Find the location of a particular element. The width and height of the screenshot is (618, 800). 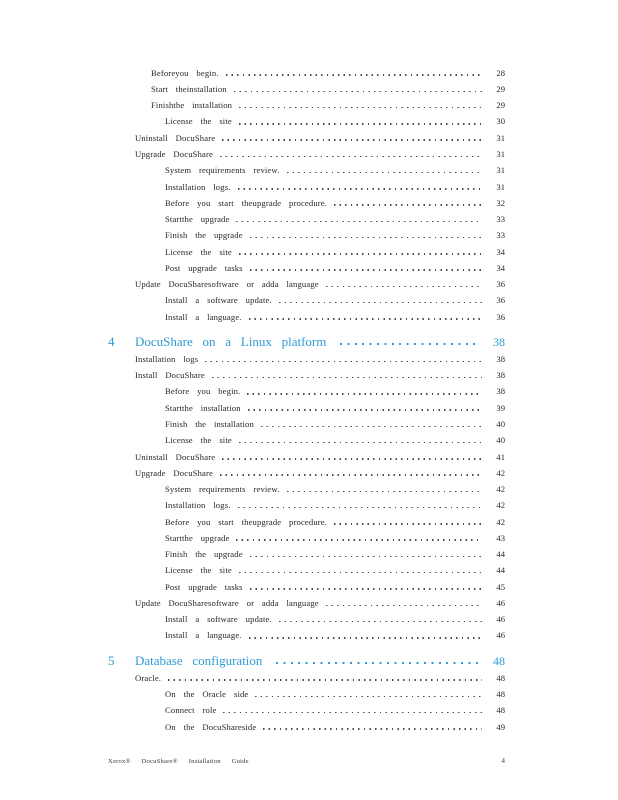

toc-entry: Before you start theupgrade procedure. 32 is located at coordinates (306, 202).